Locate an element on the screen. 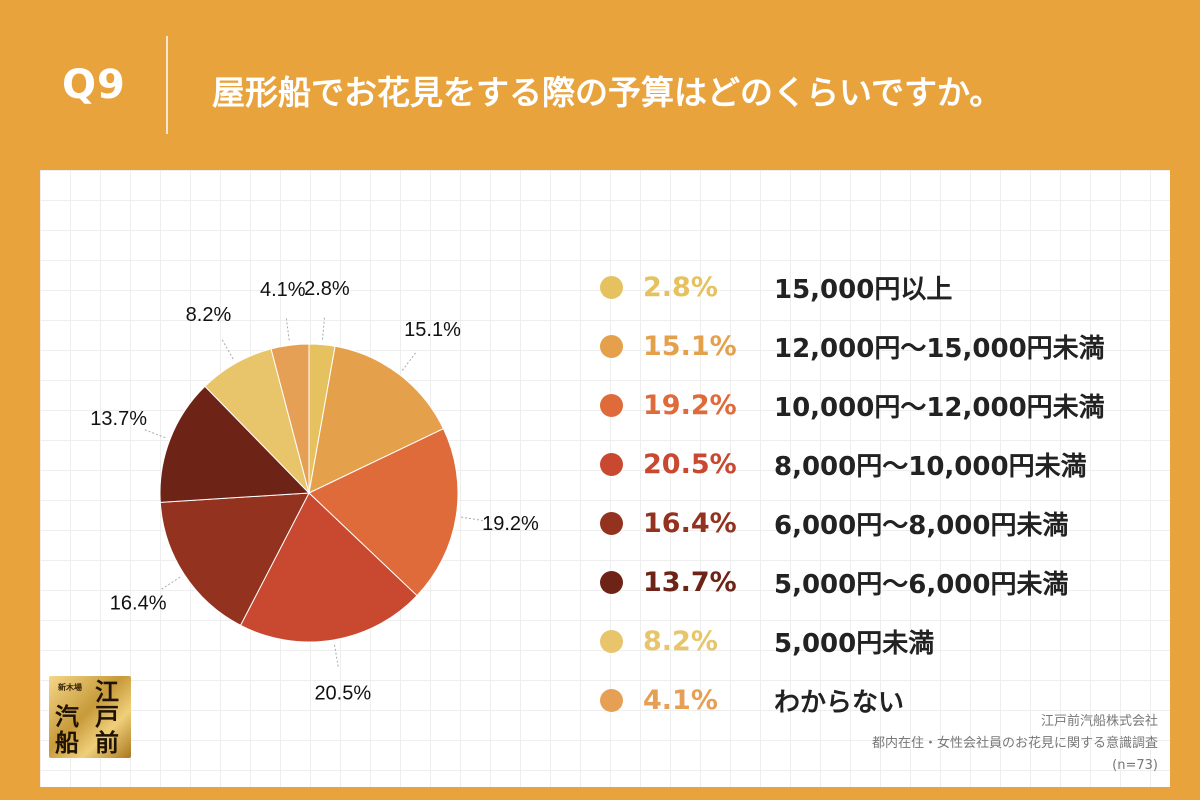  legend-label: 6,000円〜8,000円未満 is located at coordinates (921, 526).